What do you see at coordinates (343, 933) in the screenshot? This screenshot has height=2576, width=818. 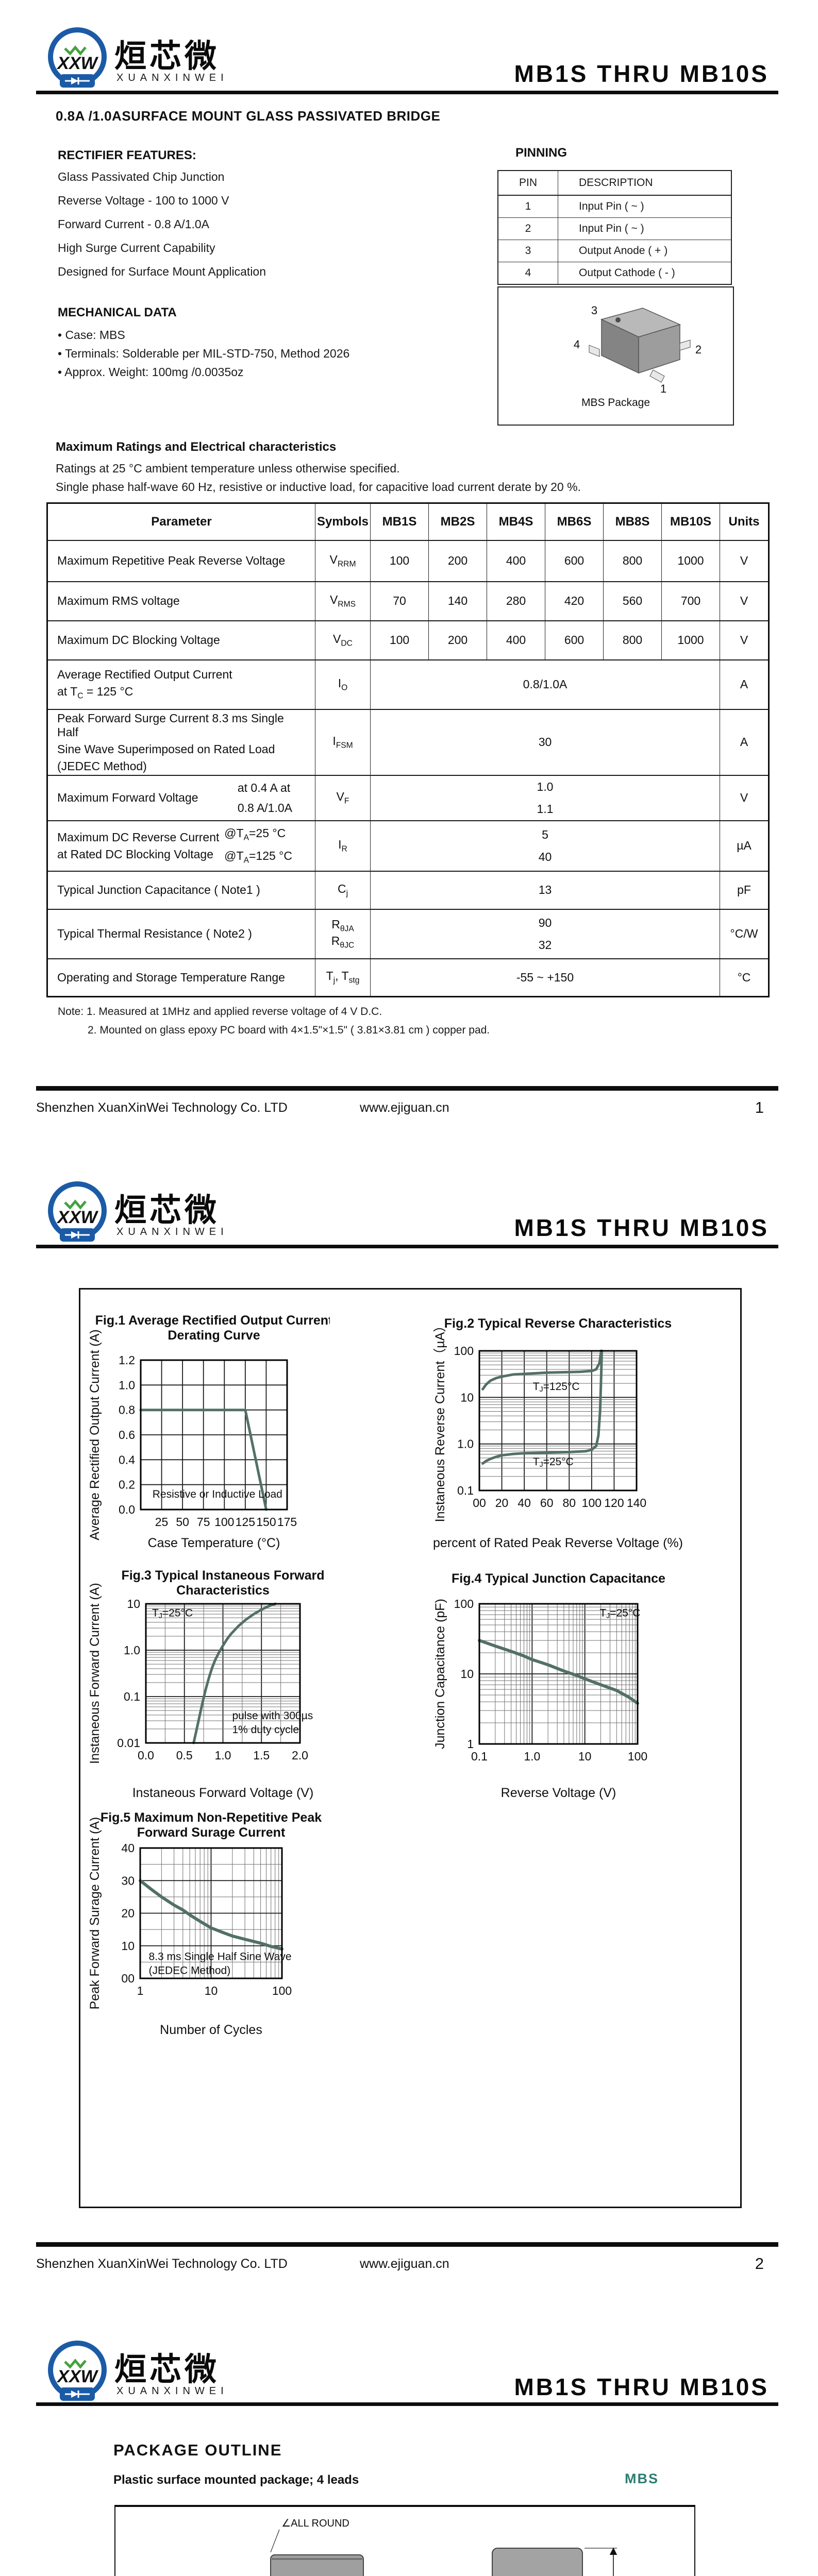 I see `symbol-cell: RθJA RθJC` at bounding box center [343, 933].